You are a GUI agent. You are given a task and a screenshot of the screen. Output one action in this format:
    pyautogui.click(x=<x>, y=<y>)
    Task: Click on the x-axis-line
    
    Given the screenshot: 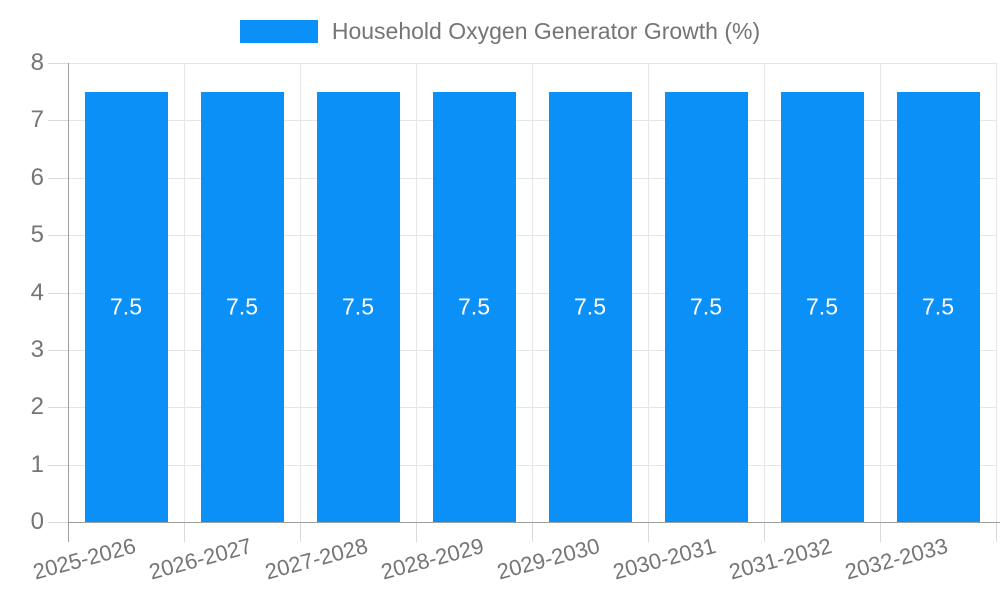 What is the action you would take?
    pyautogui.click(x=534, y=522)
    